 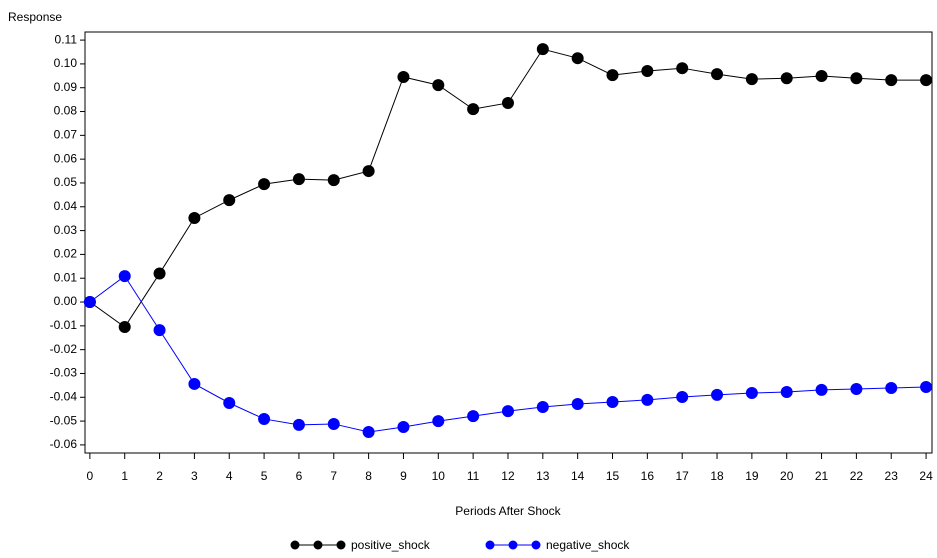 I want to click on y-tick-label: 0.03, so click(x=66, y=230).